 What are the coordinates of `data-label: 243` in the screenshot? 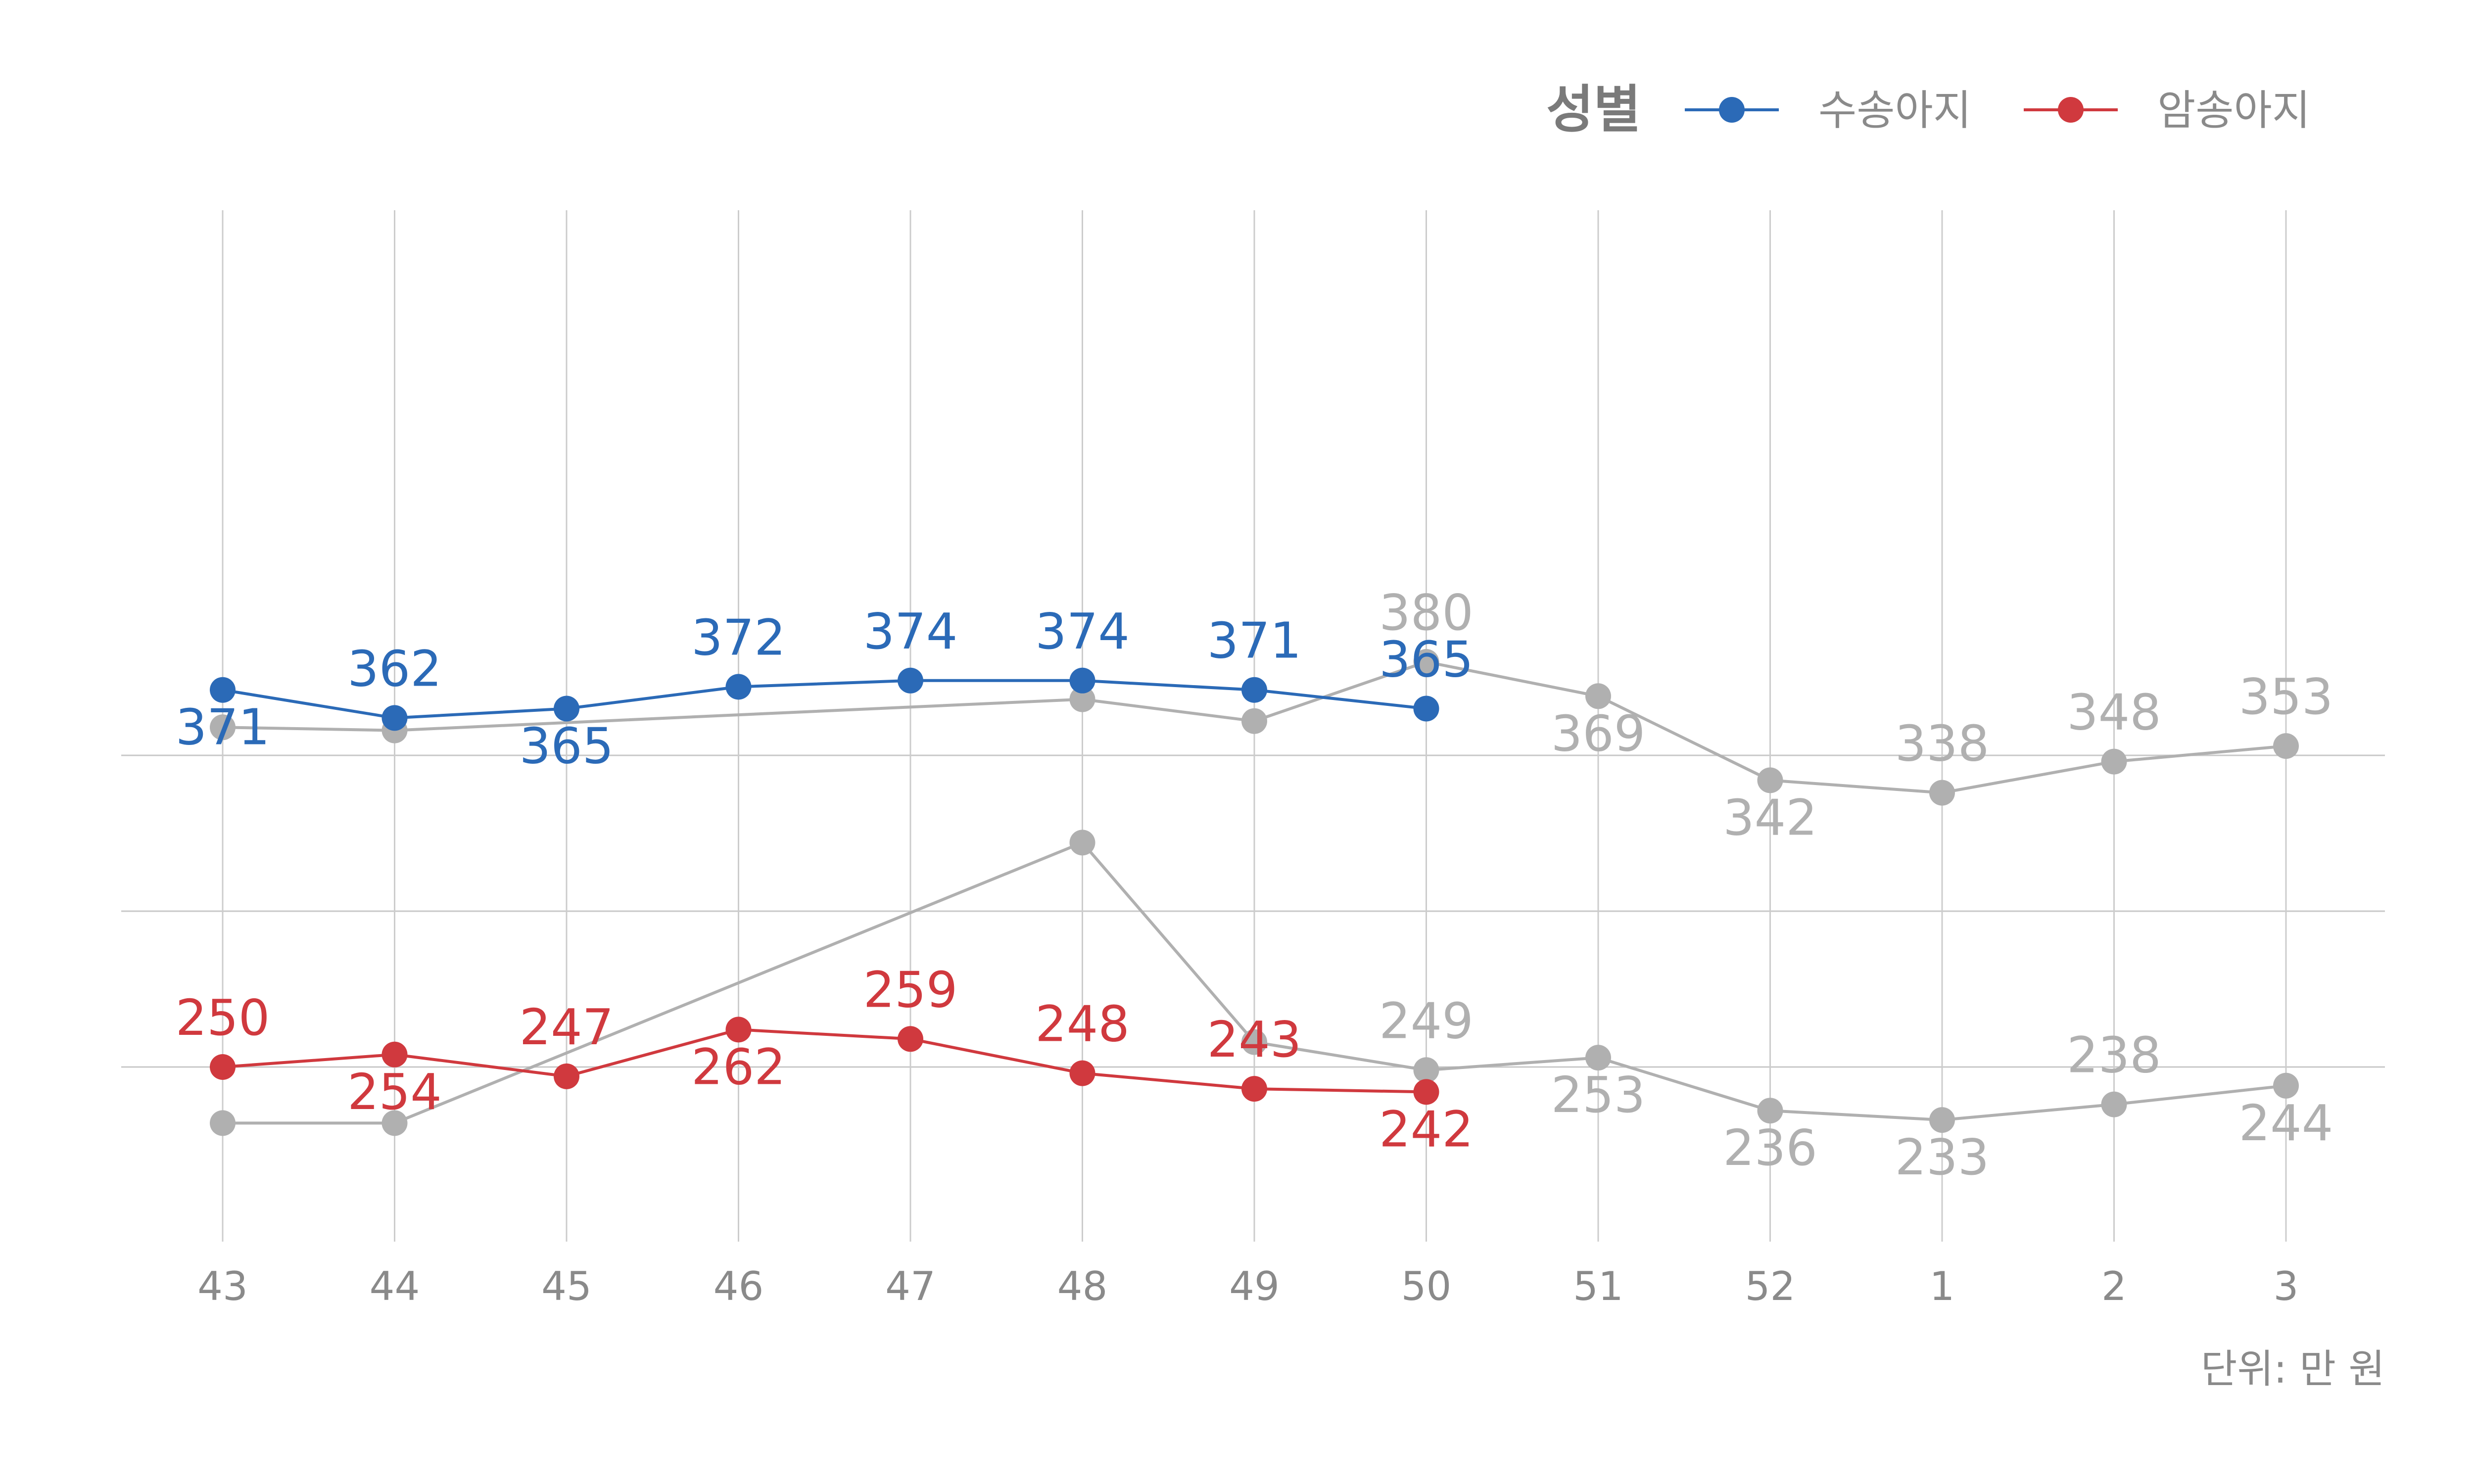 It's located at (1255, 1039).